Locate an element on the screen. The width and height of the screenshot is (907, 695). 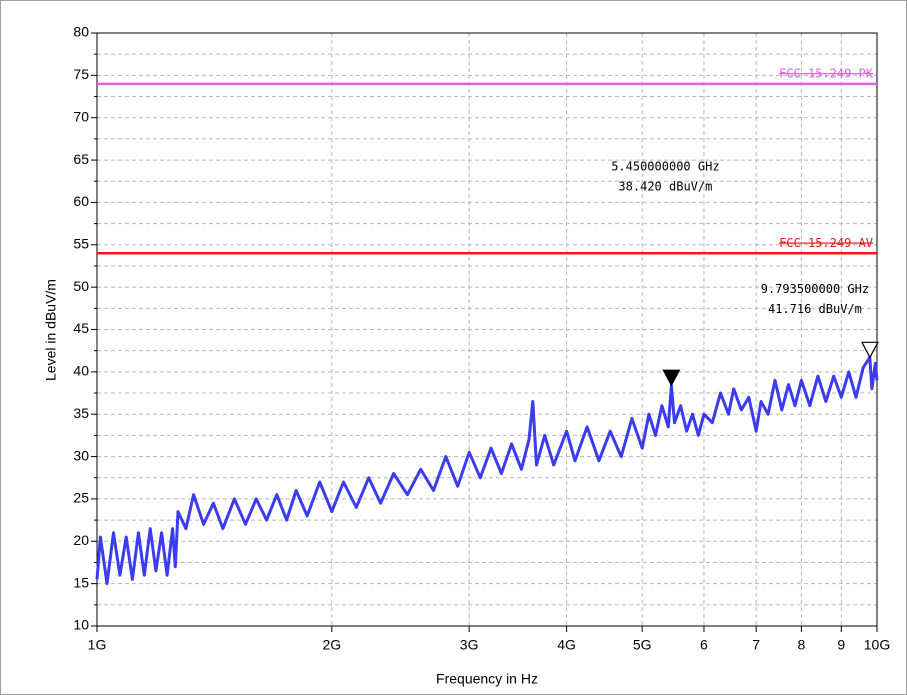
y-axis-label: Level in dBuV/m is located at coordinates (51, 330).